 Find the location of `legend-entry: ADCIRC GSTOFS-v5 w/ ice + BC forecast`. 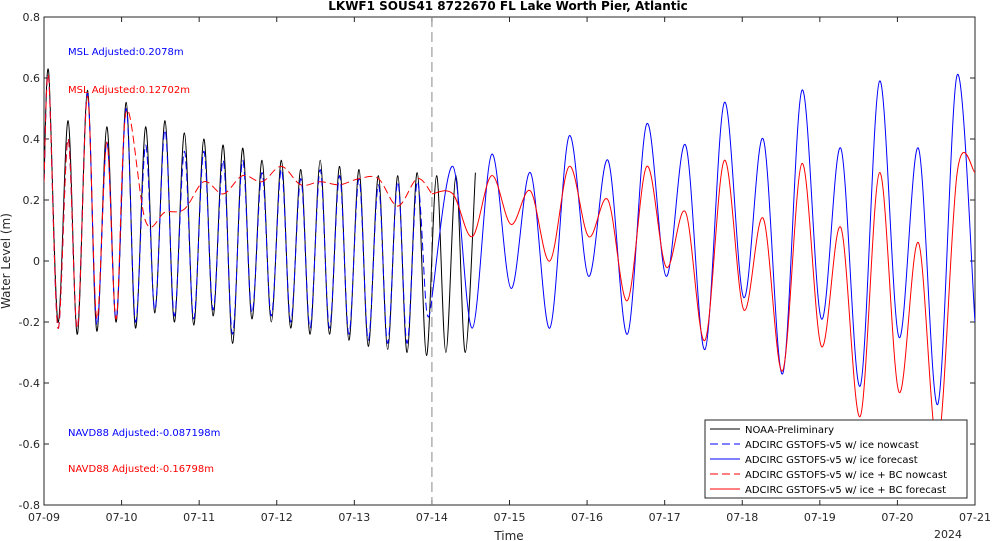

legend-entry: ADCIRC GSTOFS-v5 w/ ice + BC forecast is located at coordinates (845, 490).